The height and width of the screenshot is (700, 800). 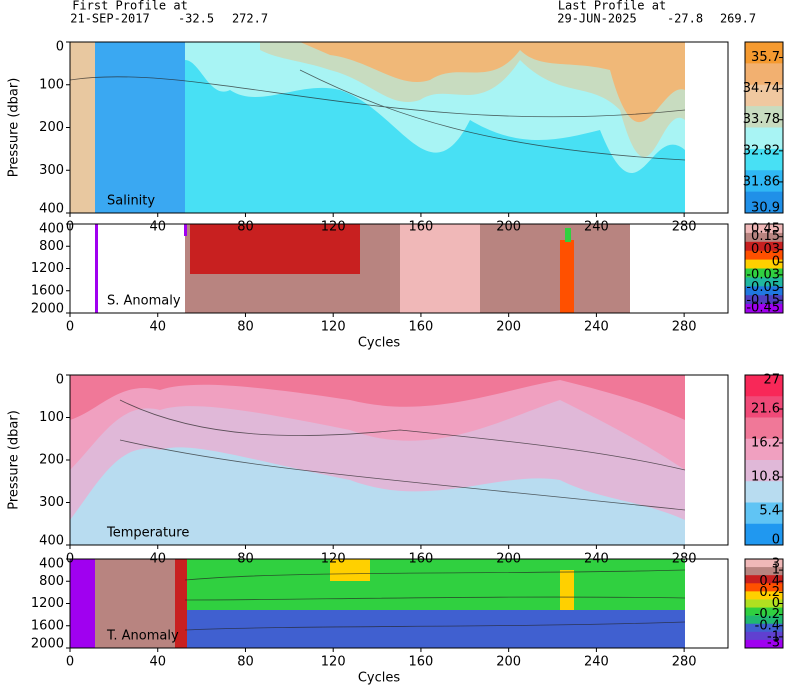 What do you see at coordinates (51, 170) in the screenshot?
I see `y-tick-label: 300` at bounding box center [51, 170].